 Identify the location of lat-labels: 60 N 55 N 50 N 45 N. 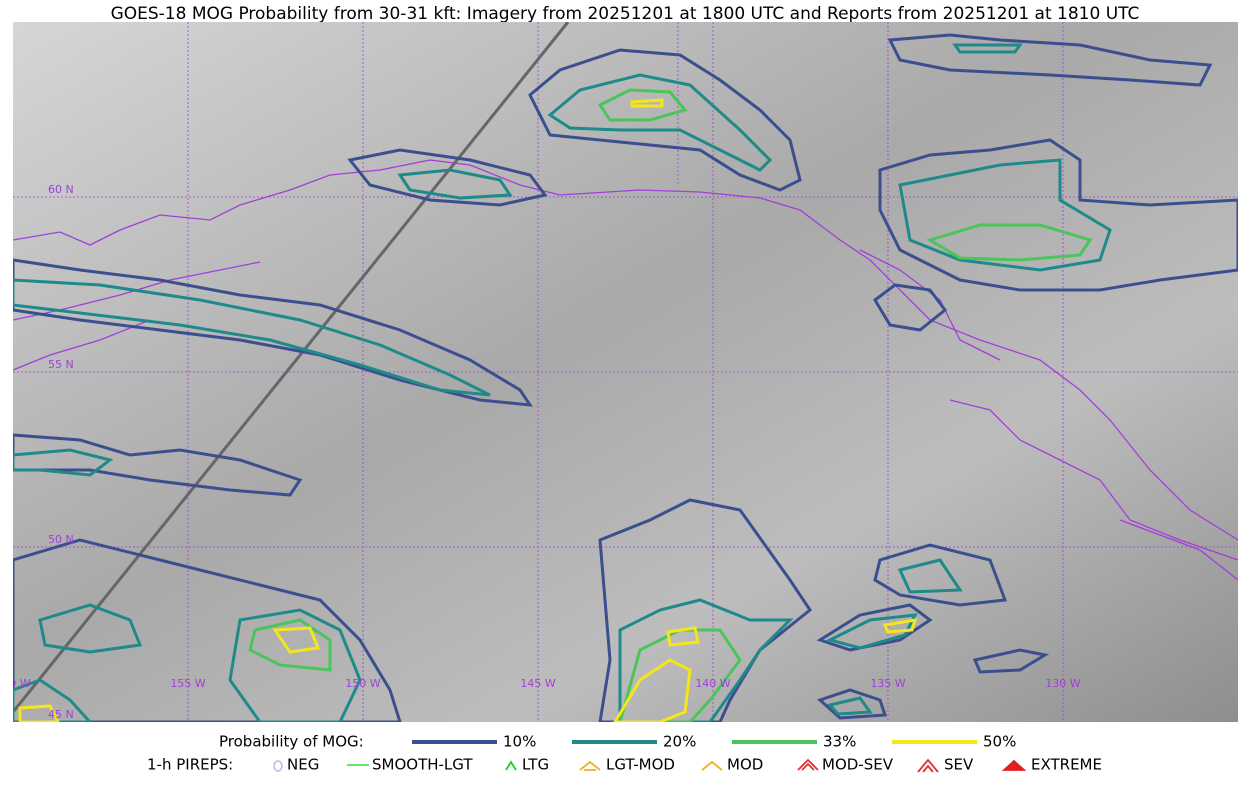
(61, 452).